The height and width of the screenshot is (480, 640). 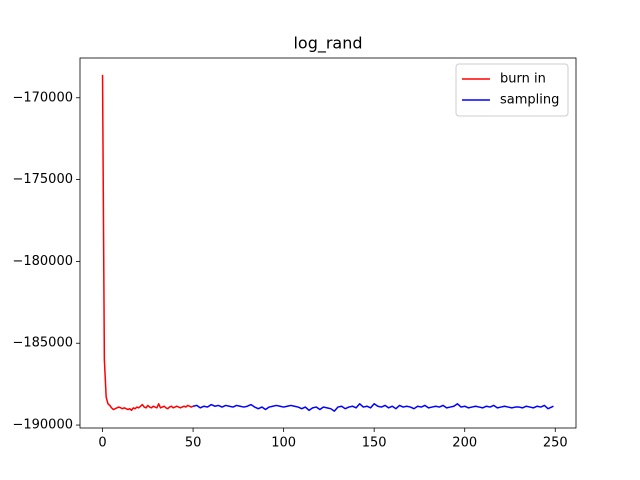 I want to click on y-tick-label: −175000, so click(x=42, y=179).